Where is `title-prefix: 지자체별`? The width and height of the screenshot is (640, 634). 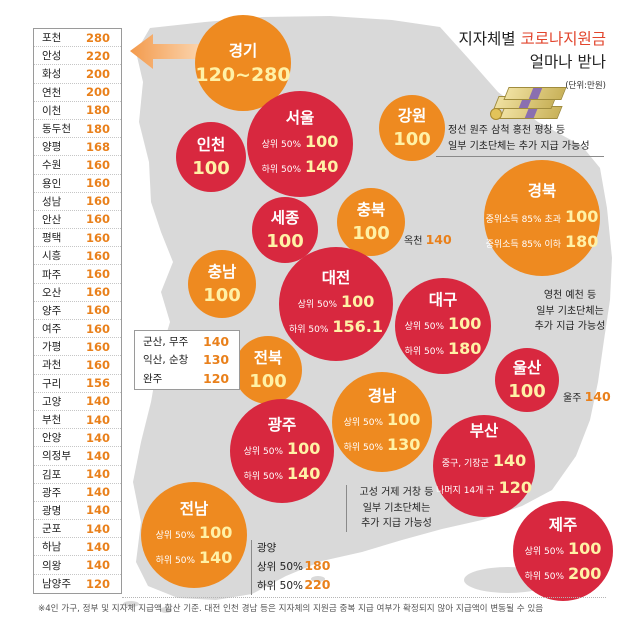 title-prefix: 지자체별 is located at coordinates (487, 39).